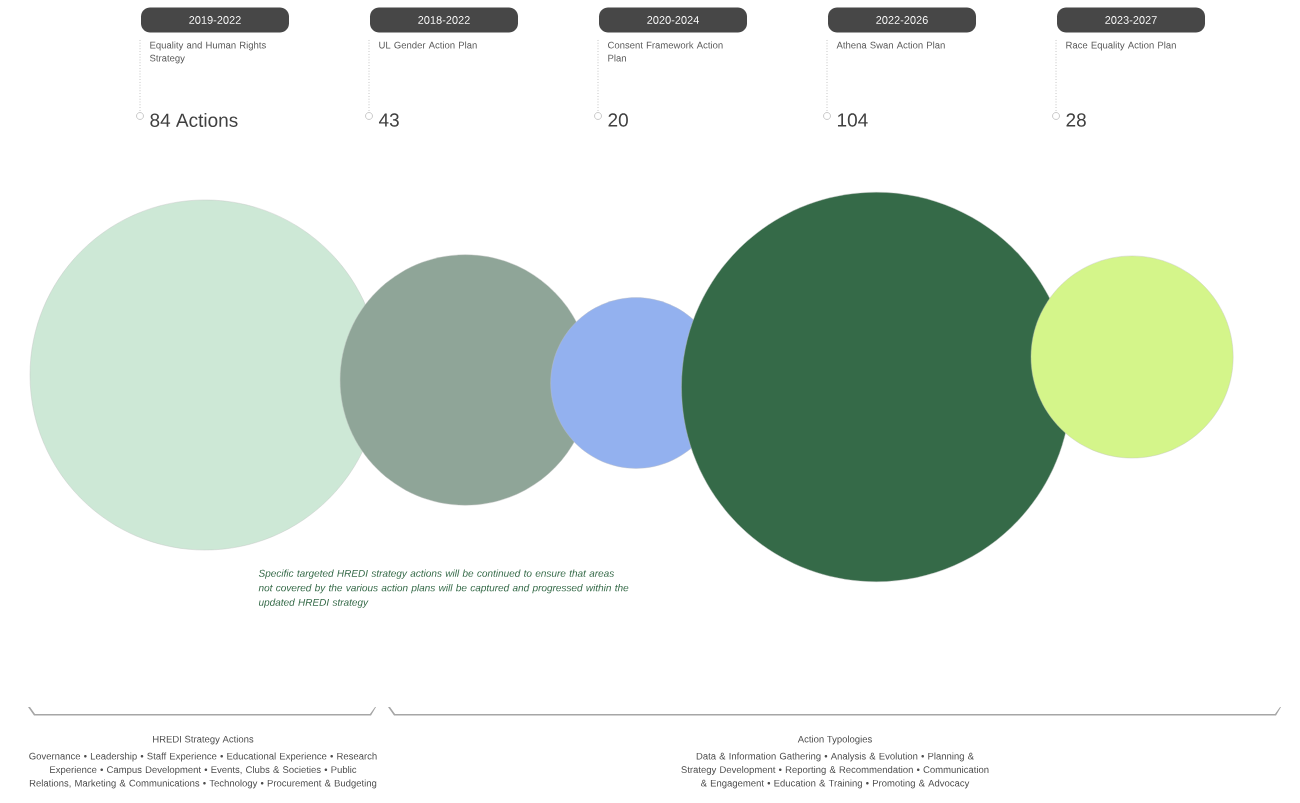  Describe the element at coordinates (215, 20) in the screenshot. I see `text: 2019-2022` at that location.